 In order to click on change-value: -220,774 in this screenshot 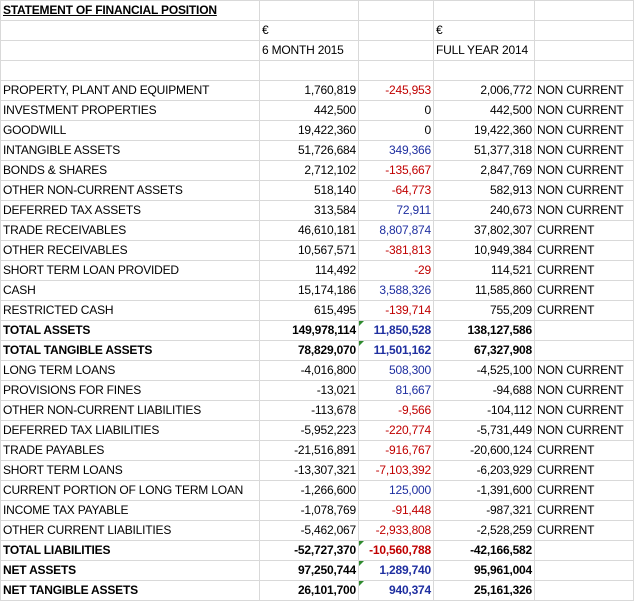, I will do `click(396, 430)`.